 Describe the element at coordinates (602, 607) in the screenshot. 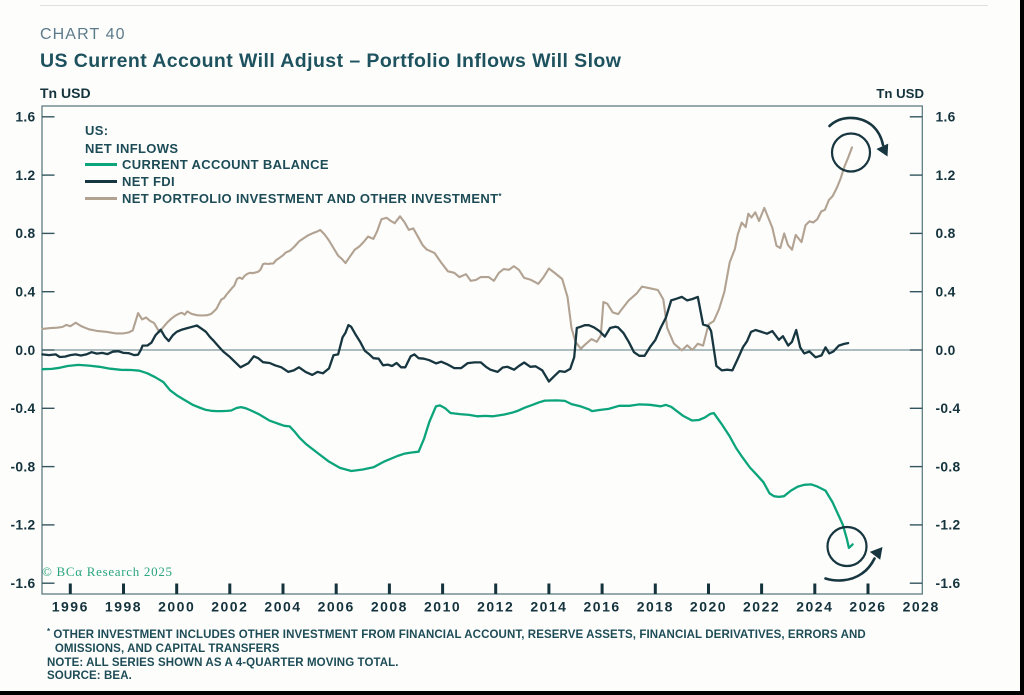

I see `svg-text: 2016` at that location.